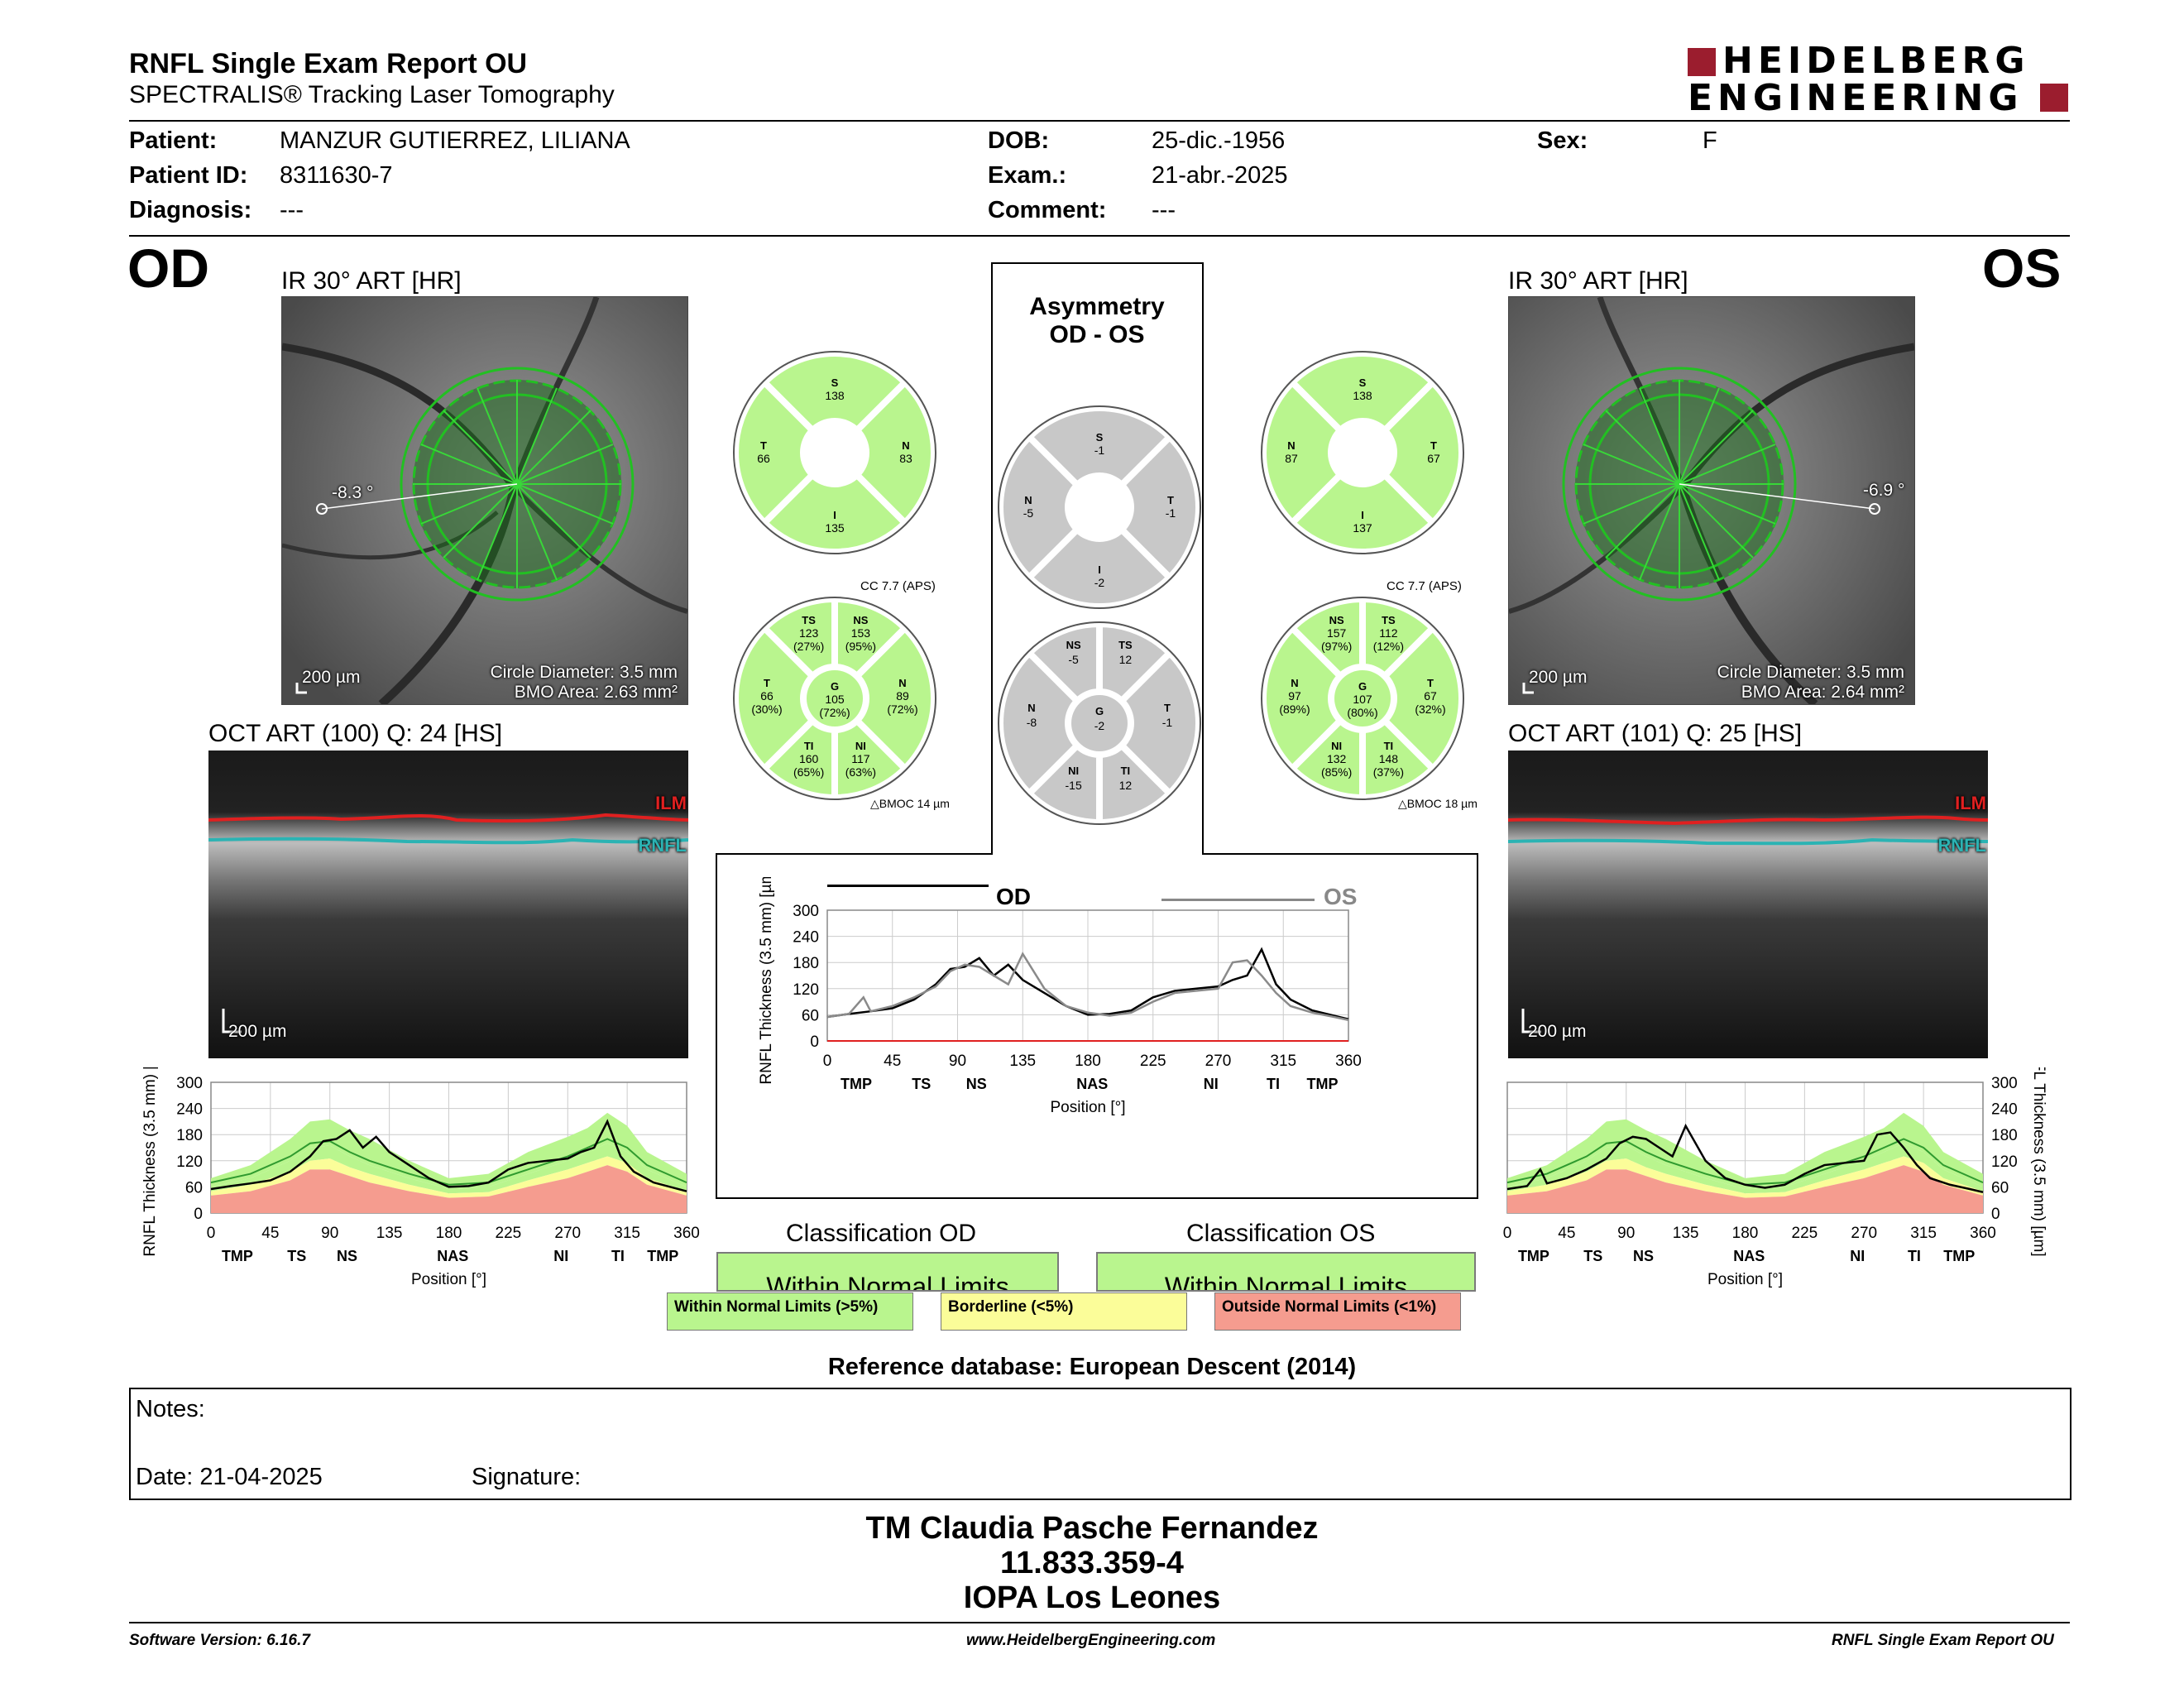  Describe the element at coordinates (1686, 1233) in the screenshot. I see `x-tick-label: 135` at that location.